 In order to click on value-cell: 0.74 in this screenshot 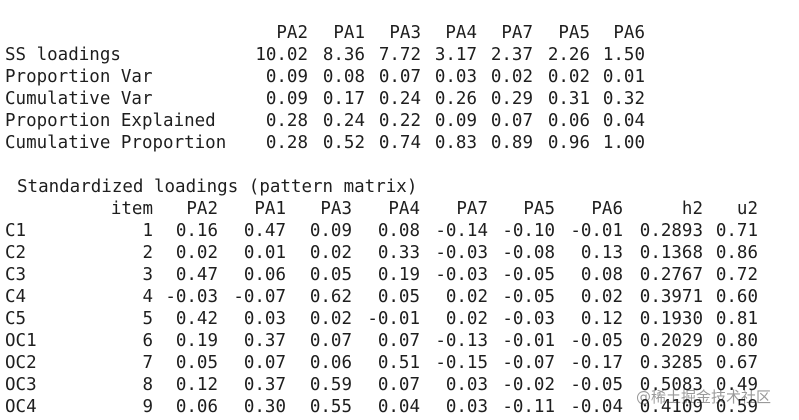, I will do `click(399, 143)`.